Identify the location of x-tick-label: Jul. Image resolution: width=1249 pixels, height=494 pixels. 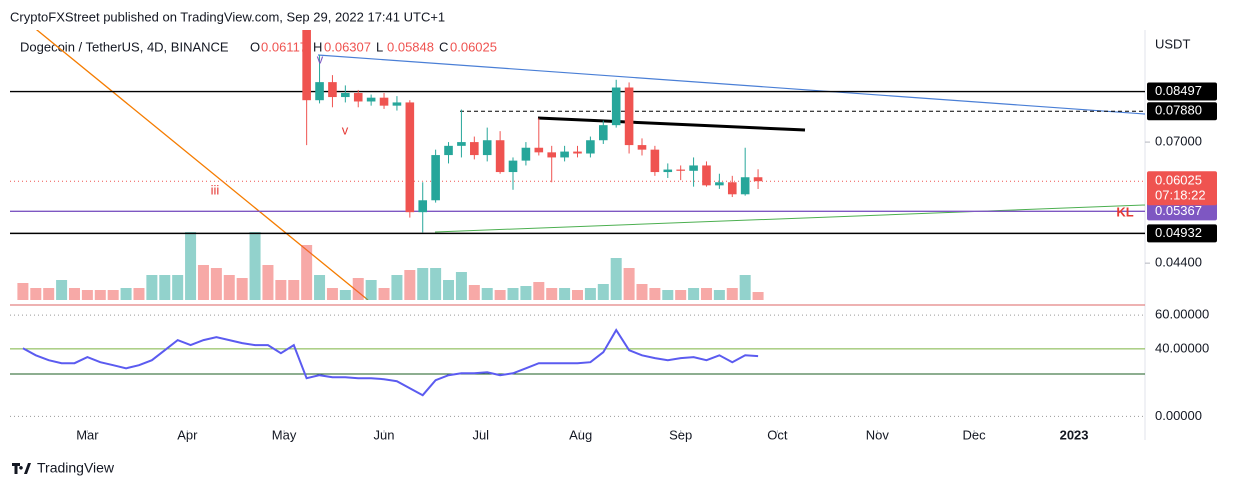
(480, 434).